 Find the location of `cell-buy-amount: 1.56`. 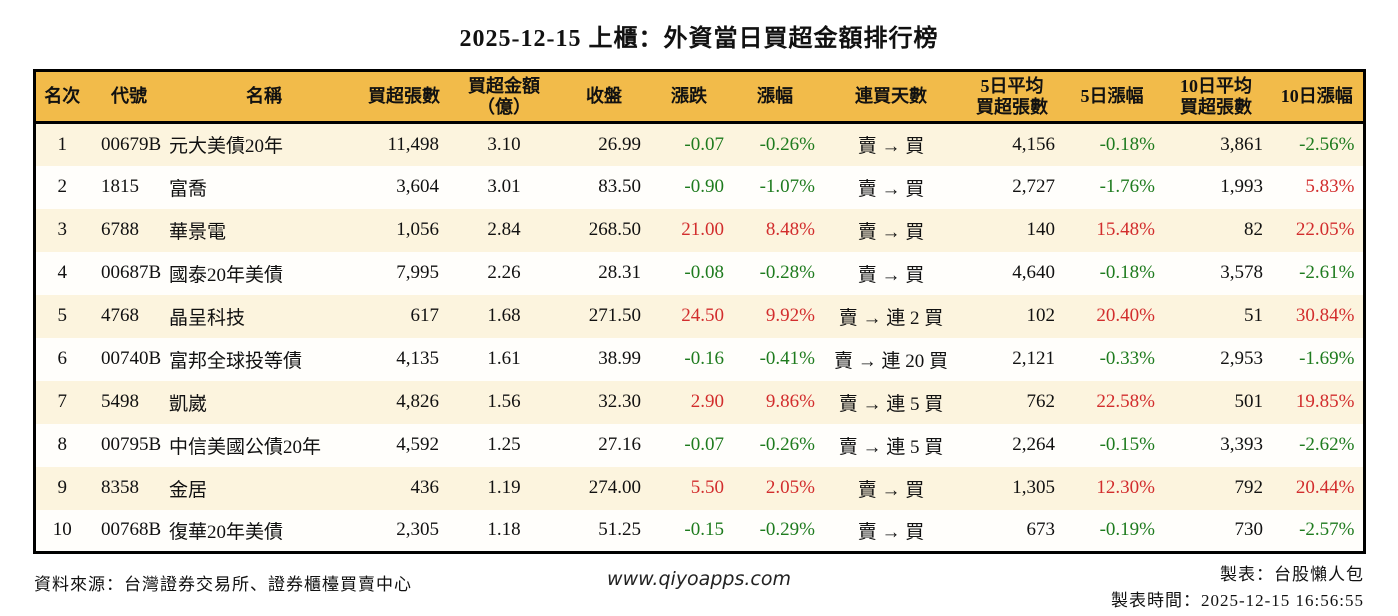

cell-buy-amount: 1.56 is located at coordinates (504, 401).